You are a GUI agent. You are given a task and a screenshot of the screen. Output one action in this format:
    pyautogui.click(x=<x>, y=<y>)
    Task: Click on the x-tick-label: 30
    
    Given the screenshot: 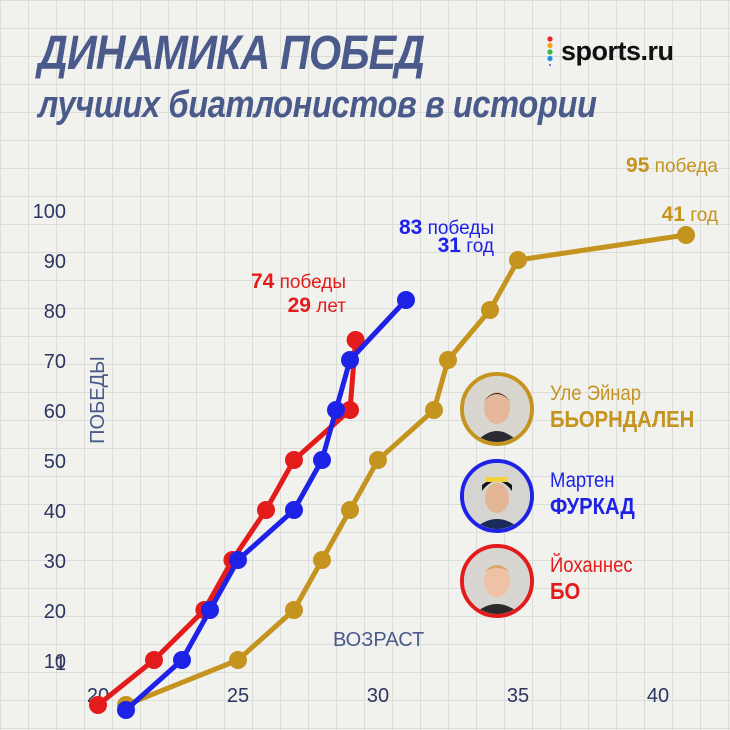 What is the action you would take?
    pyautogui.click(x=378, y=696)
    